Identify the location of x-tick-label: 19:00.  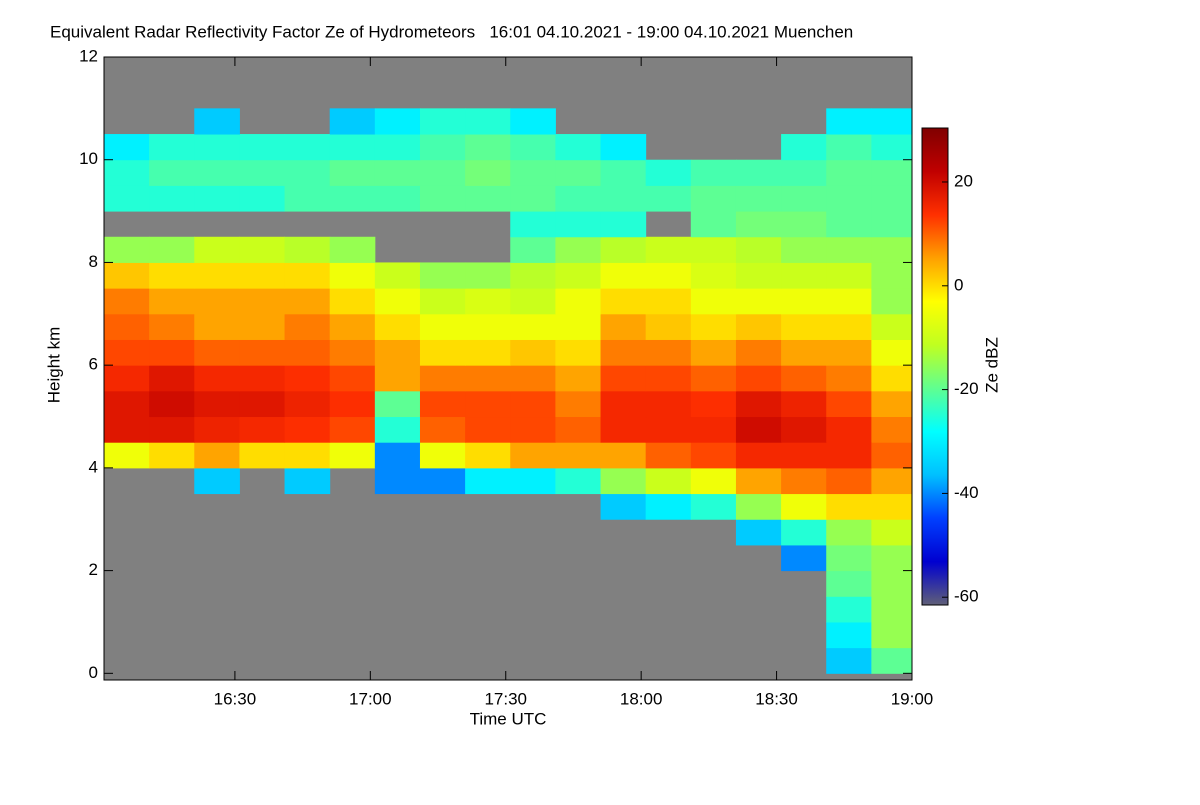
(912, 698).